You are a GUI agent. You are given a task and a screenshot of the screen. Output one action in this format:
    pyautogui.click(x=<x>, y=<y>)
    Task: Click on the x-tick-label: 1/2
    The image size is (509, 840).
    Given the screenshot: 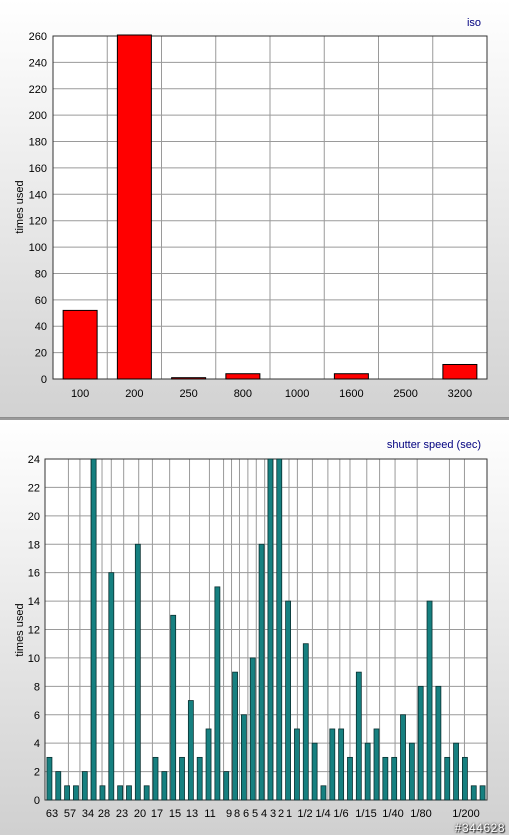 What is the action you would take?
    pyautogui.click(x=304, y=814)
    